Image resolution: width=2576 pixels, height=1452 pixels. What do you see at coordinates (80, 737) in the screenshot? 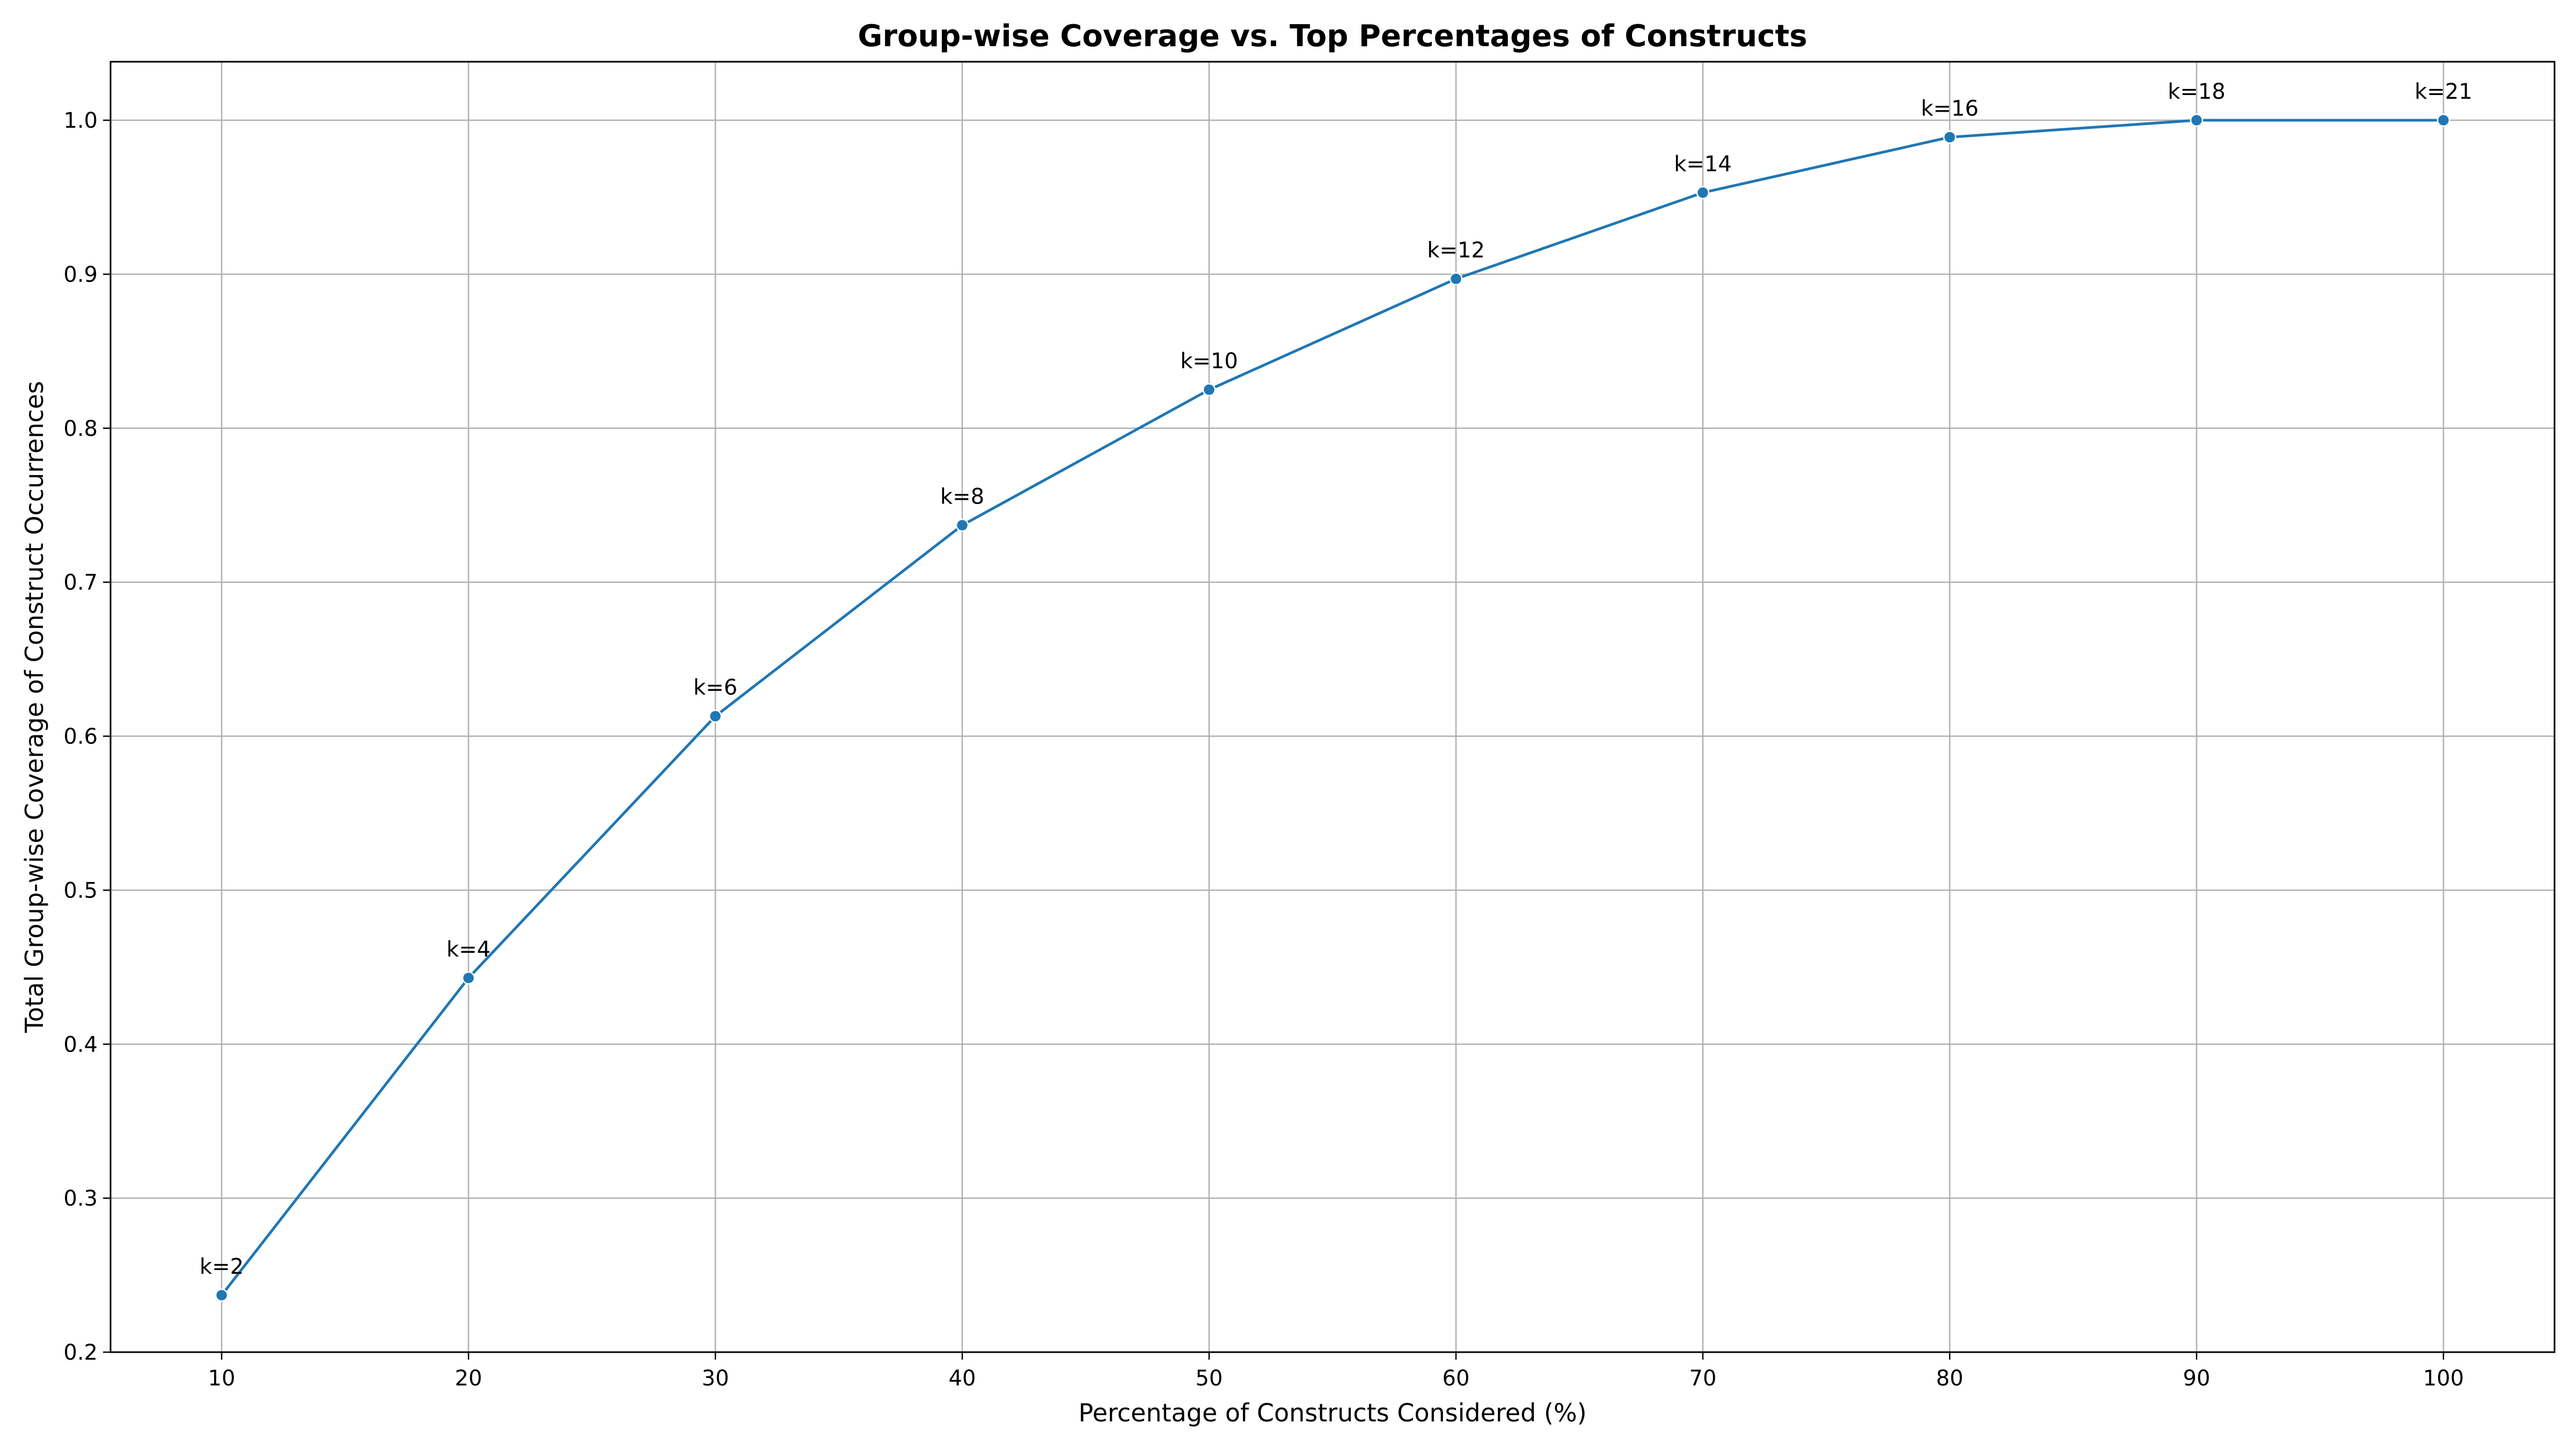
I see `y-tick-label: 0.6` at bounding box center [80, 737].